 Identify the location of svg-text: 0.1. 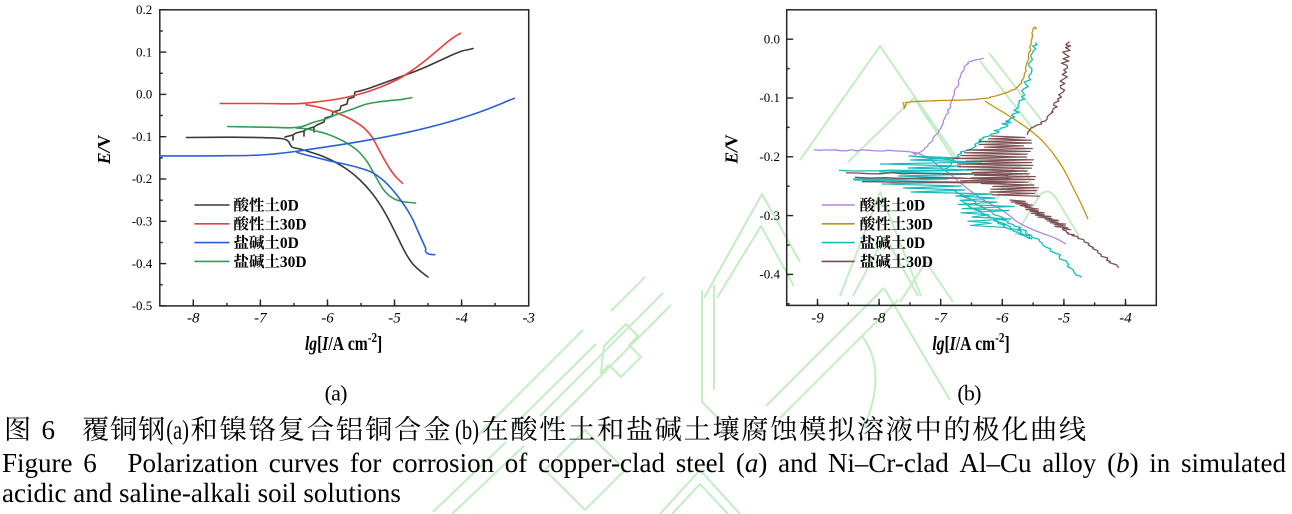
(144, 51).